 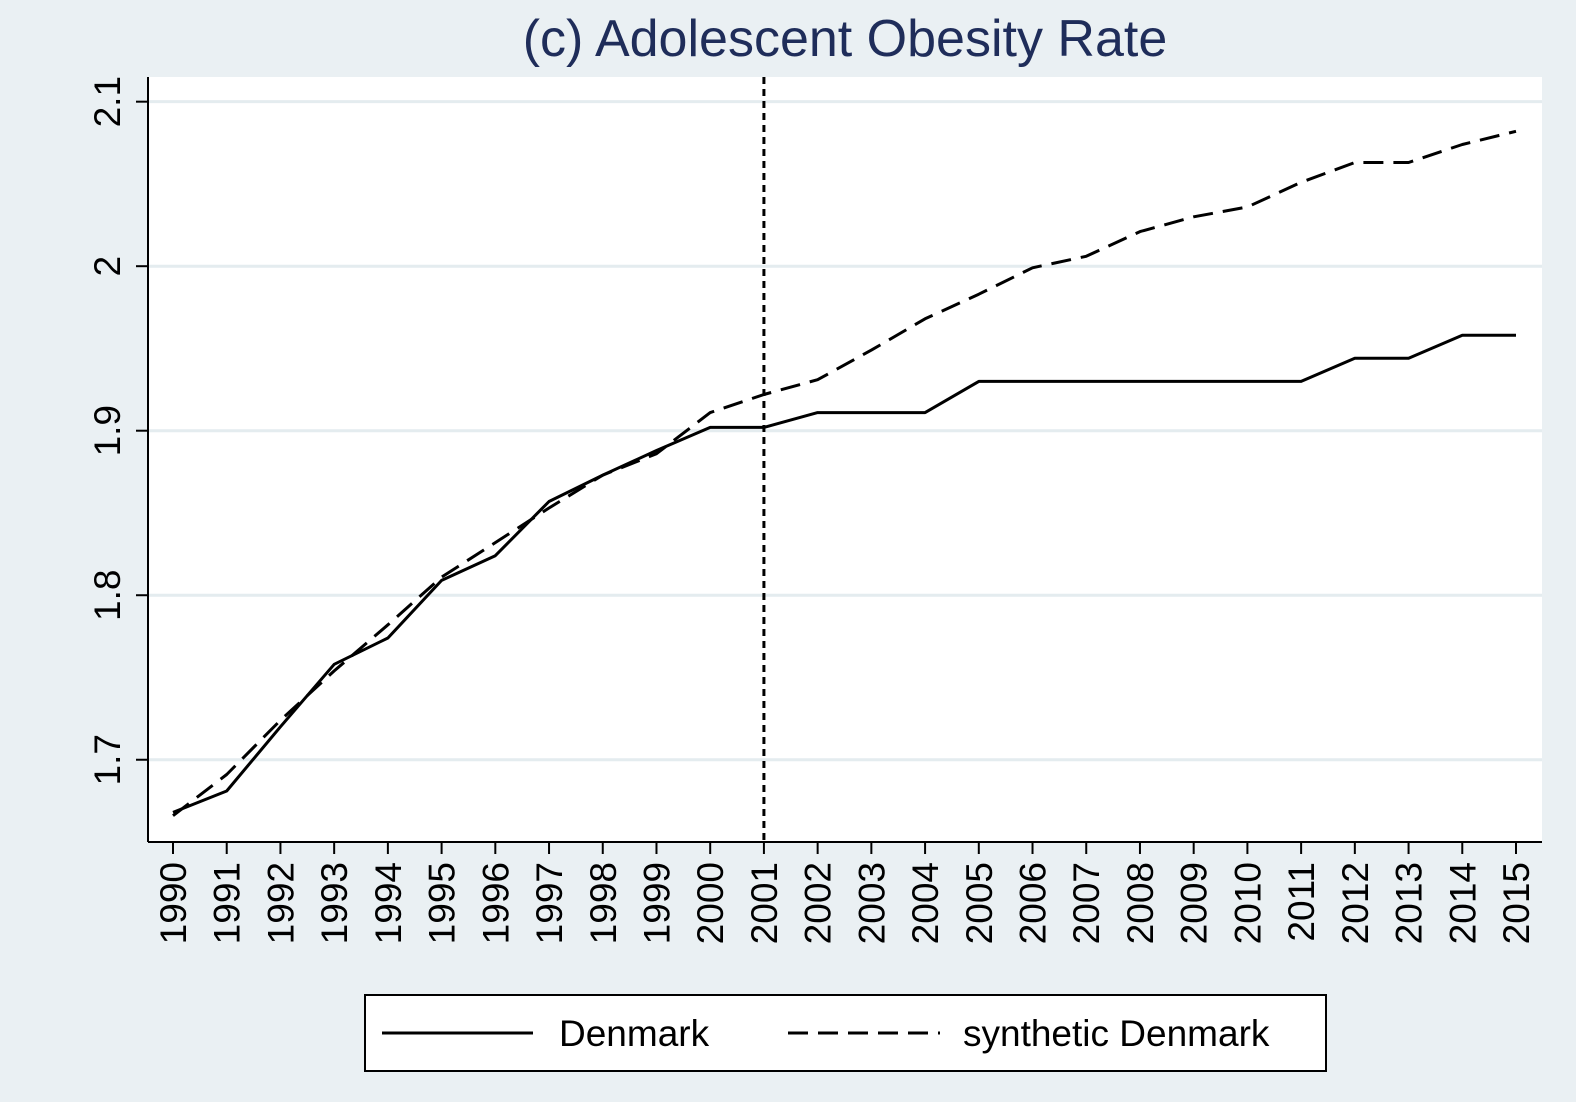 I want to click on chart-title: (c) Adolescent Obesity Rate, so click(x=845, y=39).